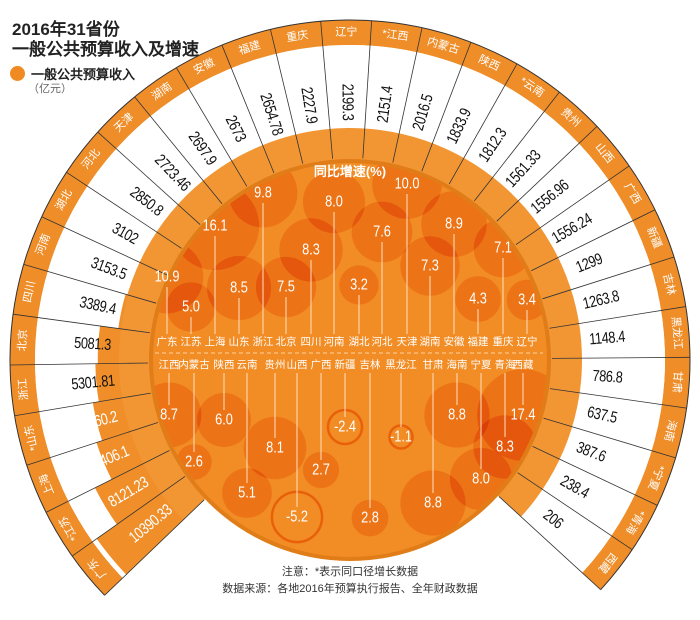 Image resolution: width=700 pixels, height=620 pixels. What do you see at coordinates (671, 430) in the screenshot?
I see `ring-label-海南: 海南` at bounding box center [671, 430].